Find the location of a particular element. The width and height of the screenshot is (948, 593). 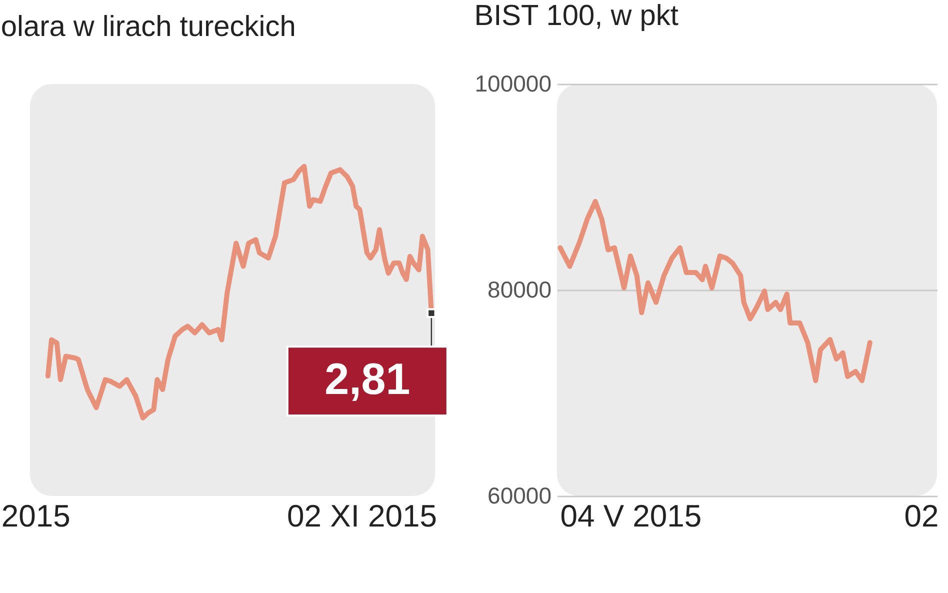

x-tick-label: 04 V 2015 is located at coordinates (631, 516).